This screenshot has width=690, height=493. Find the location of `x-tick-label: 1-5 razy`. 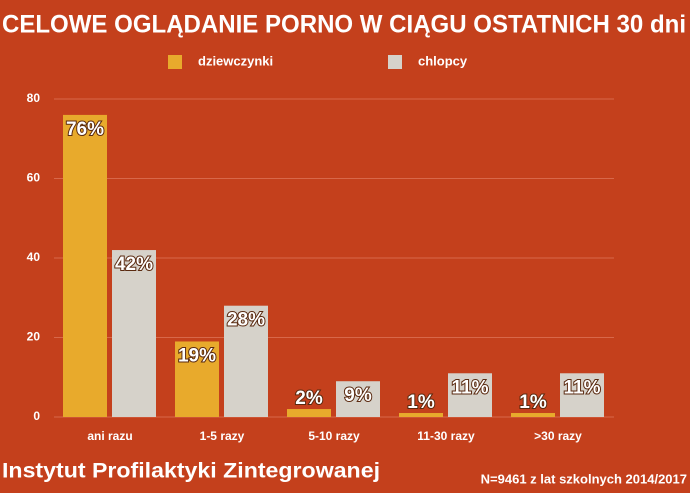

x-tick-label: 1-5 razy is located at coordinates (222, 436).